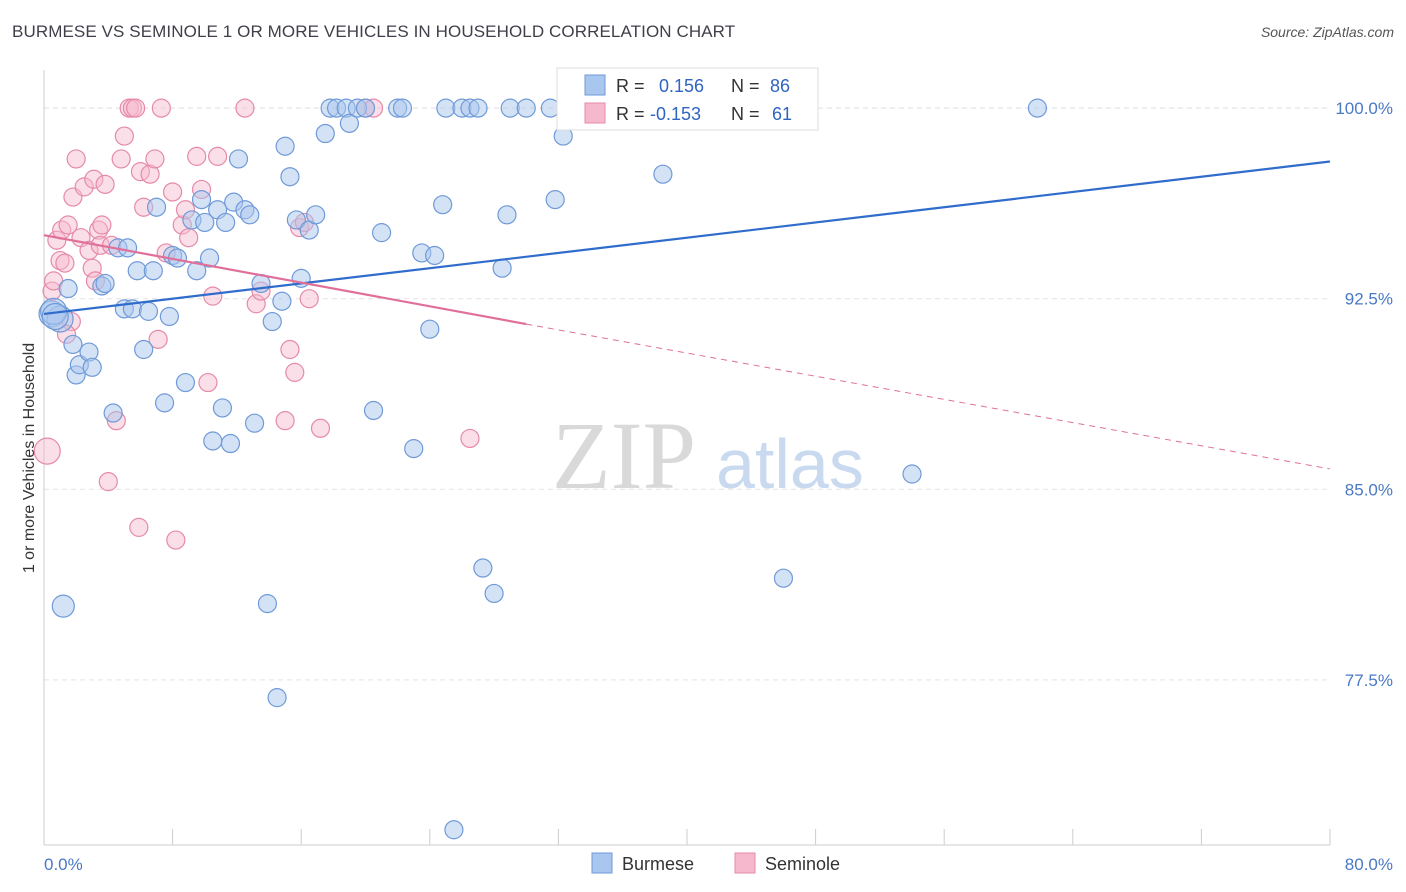 The width and height of the screenshot is (1406, 892). I want to click on legend-r-label-burmese: R =, so click(630, 86).